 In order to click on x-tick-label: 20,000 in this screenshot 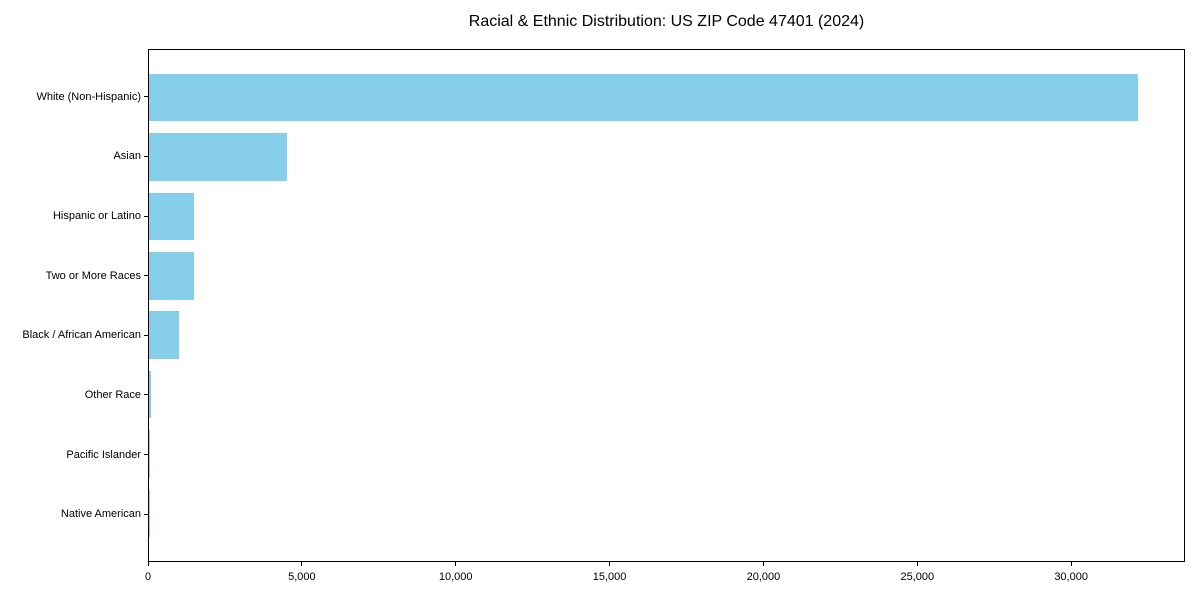, I will do `click(763, 577)`.